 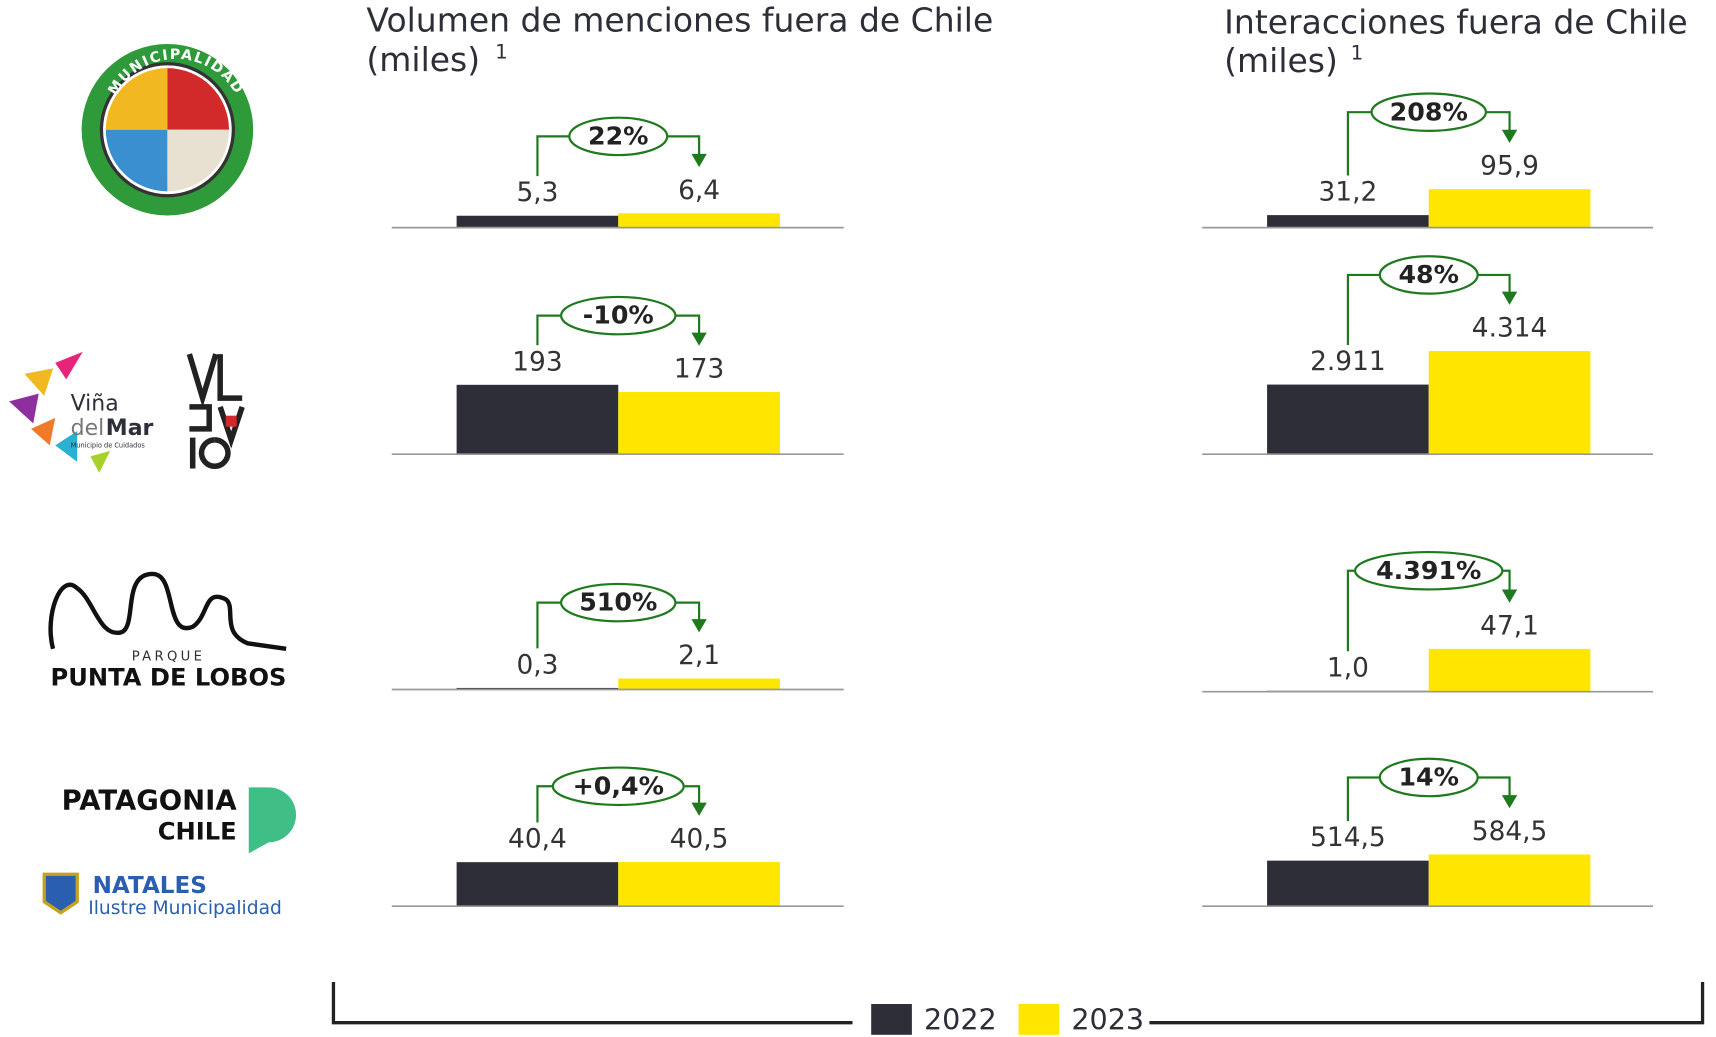 I want to click on title: Volumen de menciones fuera de Chile, so click(x=679, y=19).